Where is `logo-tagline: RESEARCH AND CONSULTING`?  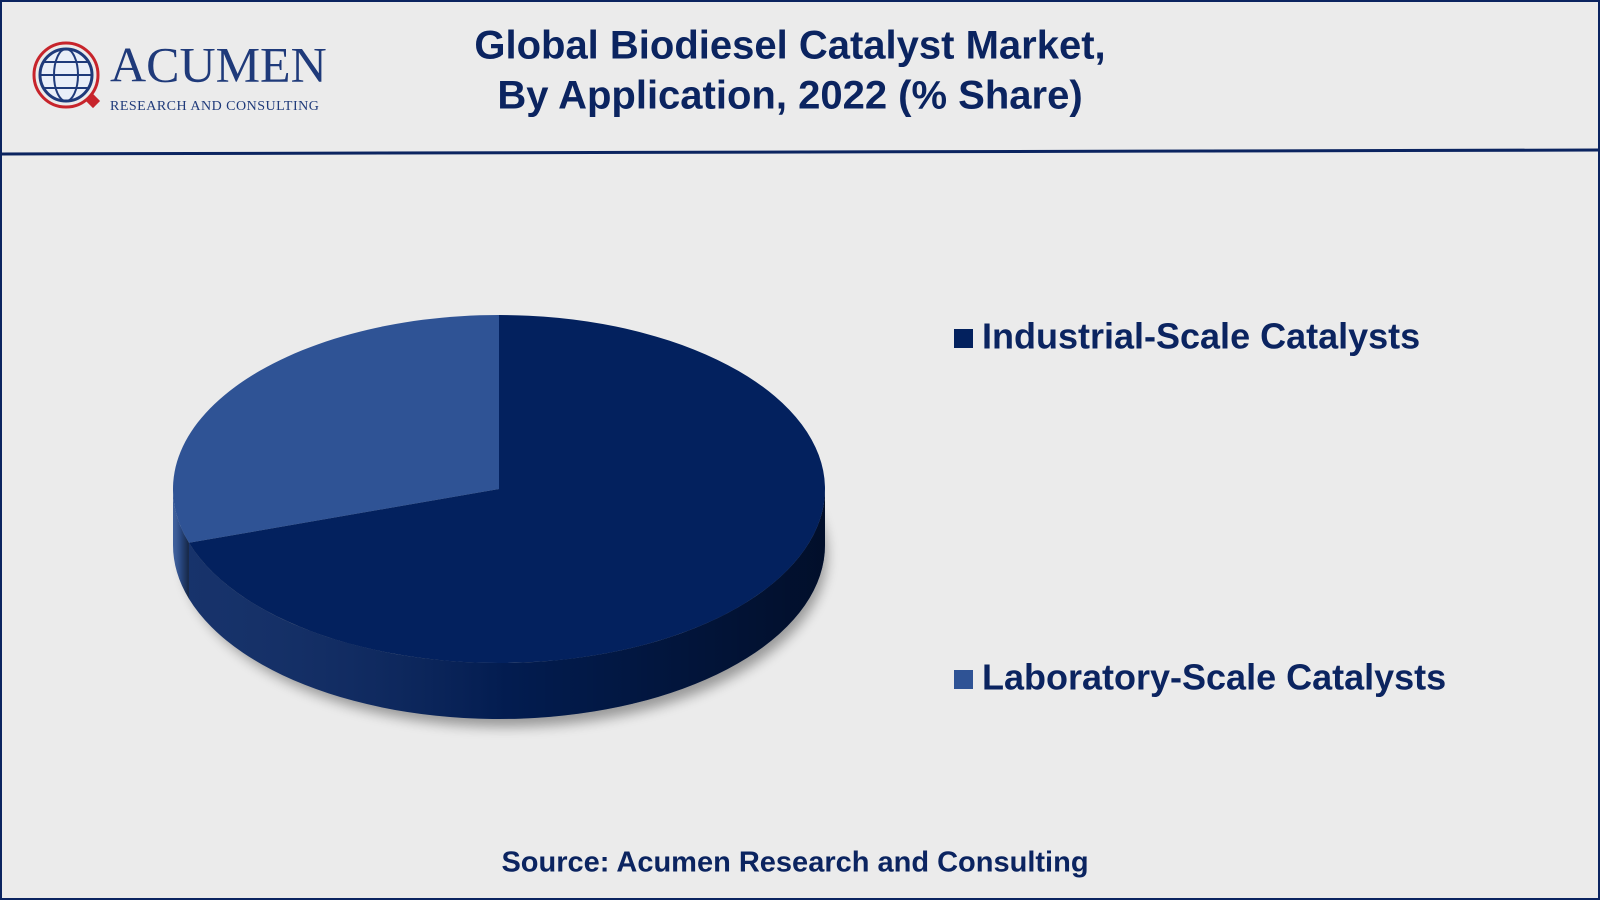
logo-tagline: RESEARCH AND CONSULTING is located at coordinates (214, 106).